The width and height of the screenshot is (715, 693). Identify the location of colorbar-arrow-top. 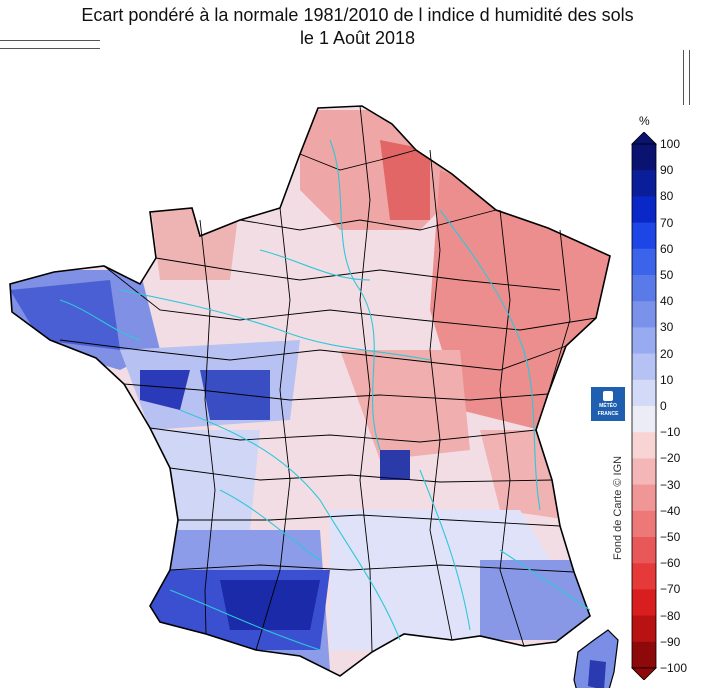
(644, 138).